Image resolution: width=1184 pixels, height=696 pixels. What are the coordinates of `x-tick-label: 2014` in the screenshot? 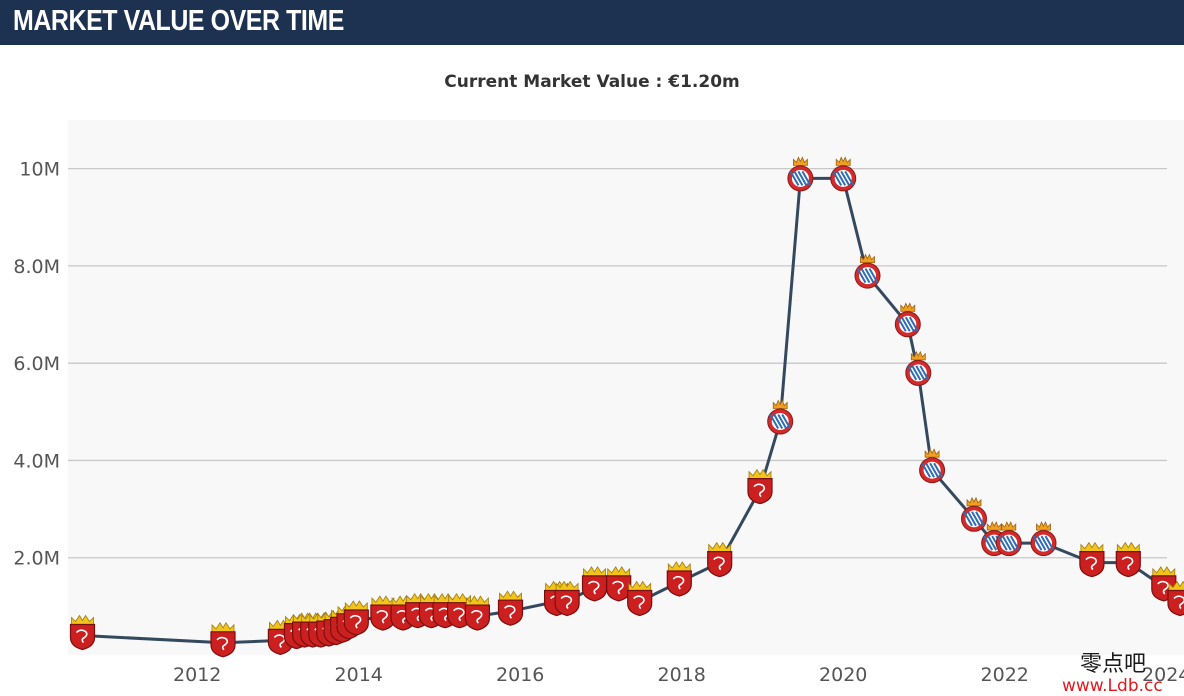 It's located at (359, 675).